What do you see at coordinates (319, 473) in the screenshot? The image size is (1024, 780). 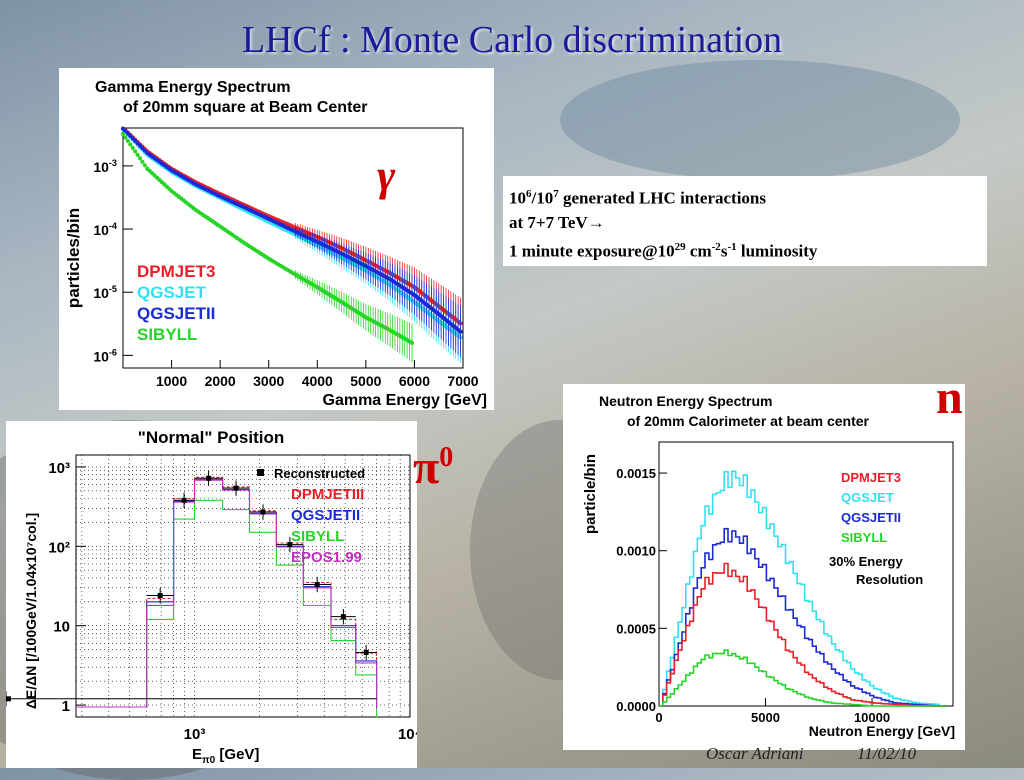 I see `pion-legend-reconstructed: Reconstructed` at bounding box center [319, 473].